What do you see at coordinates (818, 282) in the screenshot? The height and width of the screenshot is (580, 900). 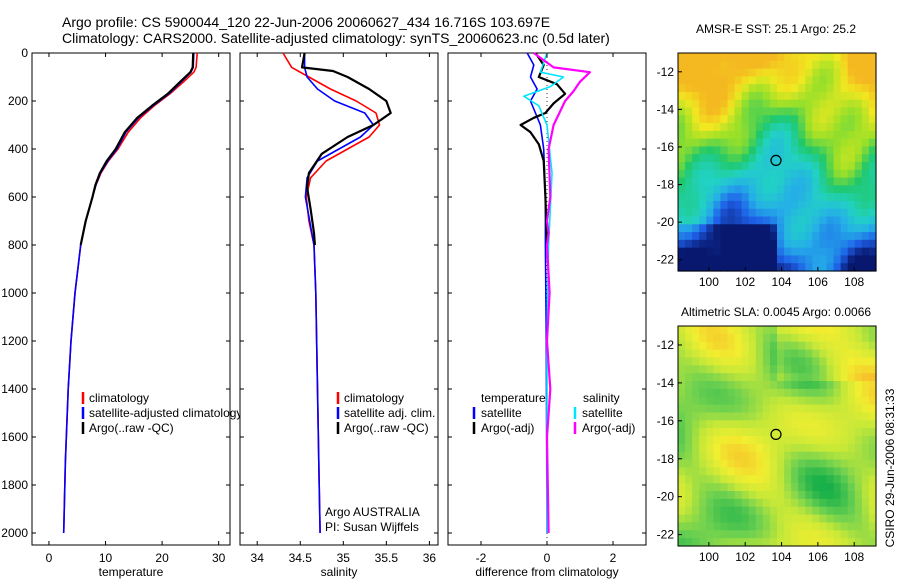 I see `x-tick-label: 106` at bounding box center [818, 282].